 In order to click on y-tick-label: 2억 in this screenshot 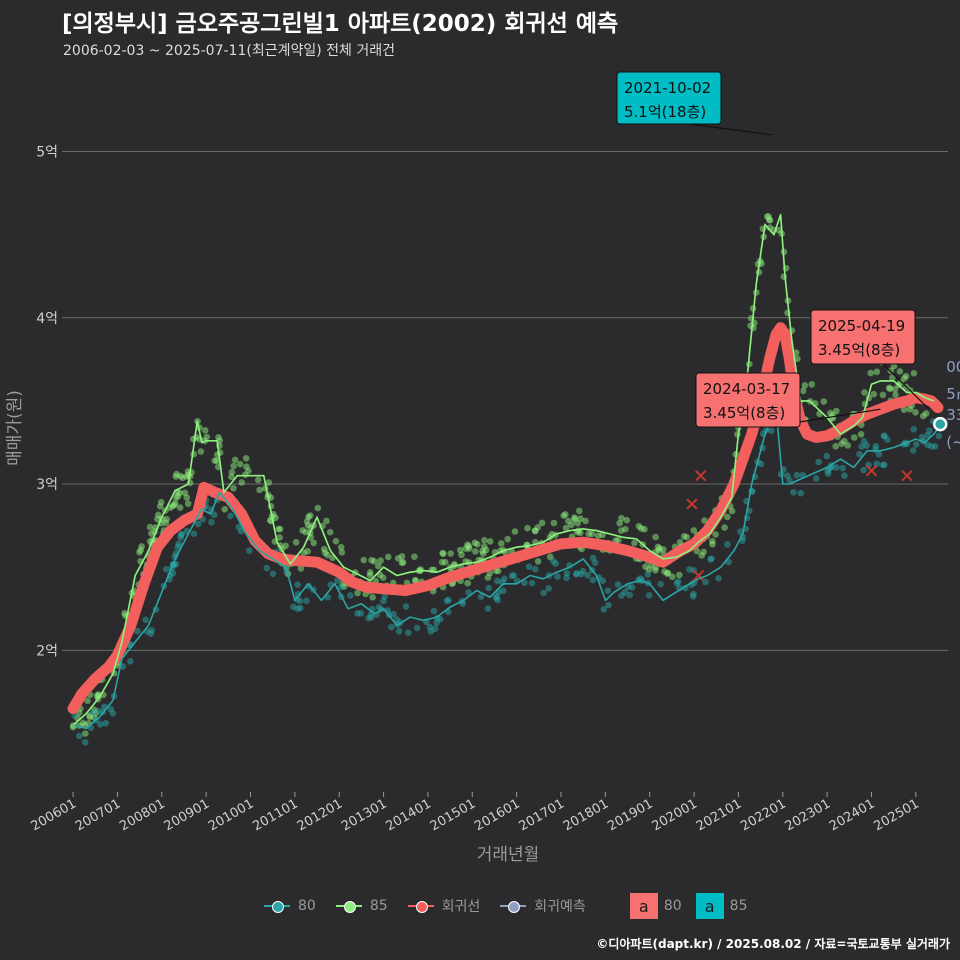, I will do `click(47, 651)`.